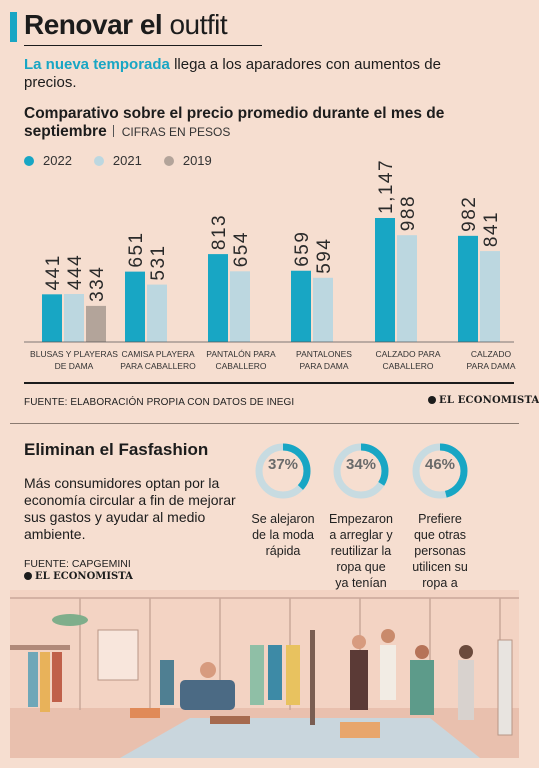 The width and height of the screenshot is (539, 768). I want to click on title-bold: Renovar el, so click(93, 24).